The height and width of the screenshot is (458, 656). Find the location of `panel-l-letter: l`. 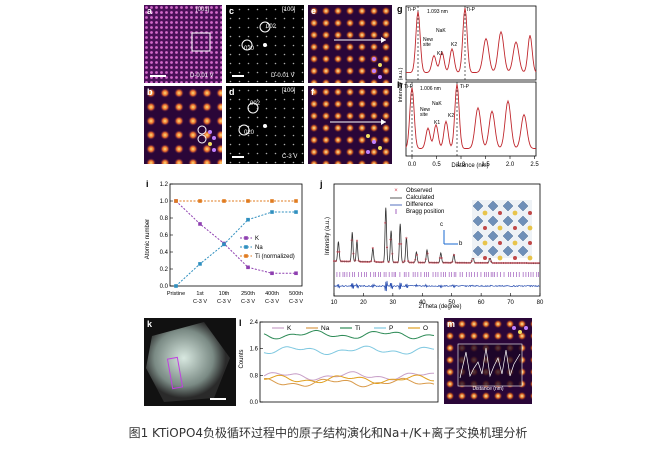

panel-l-letter: l is located at coordinates (240, 323).